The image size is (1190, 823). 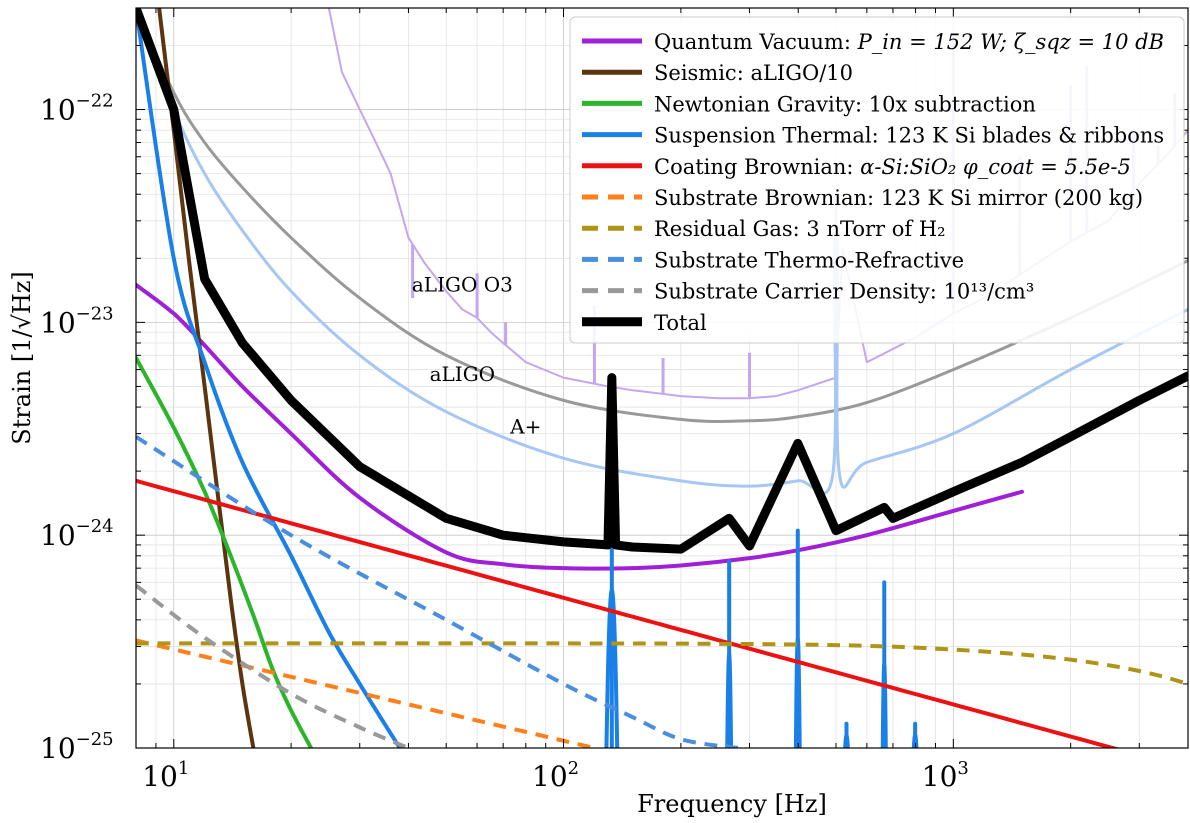 I want to click on y-tick-label: 10−22, so click(x=77, y=109).